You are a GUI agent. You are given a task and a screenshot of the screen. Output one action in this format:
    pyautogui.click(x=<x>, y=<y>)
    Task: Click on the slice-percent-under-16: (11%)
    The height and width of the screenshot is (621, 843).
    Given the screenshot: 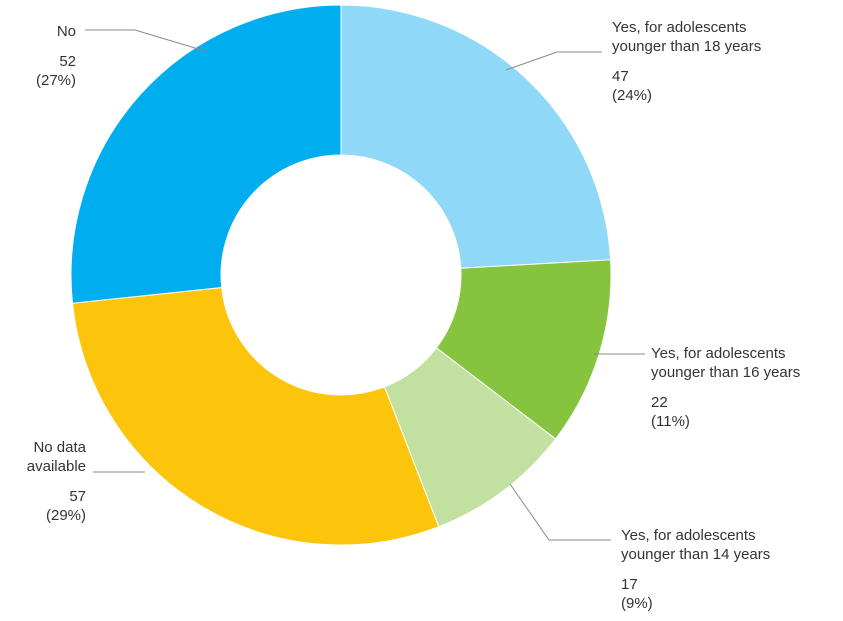 What is the action you would take?
    pyautogui.click(x=670, y=421)
    